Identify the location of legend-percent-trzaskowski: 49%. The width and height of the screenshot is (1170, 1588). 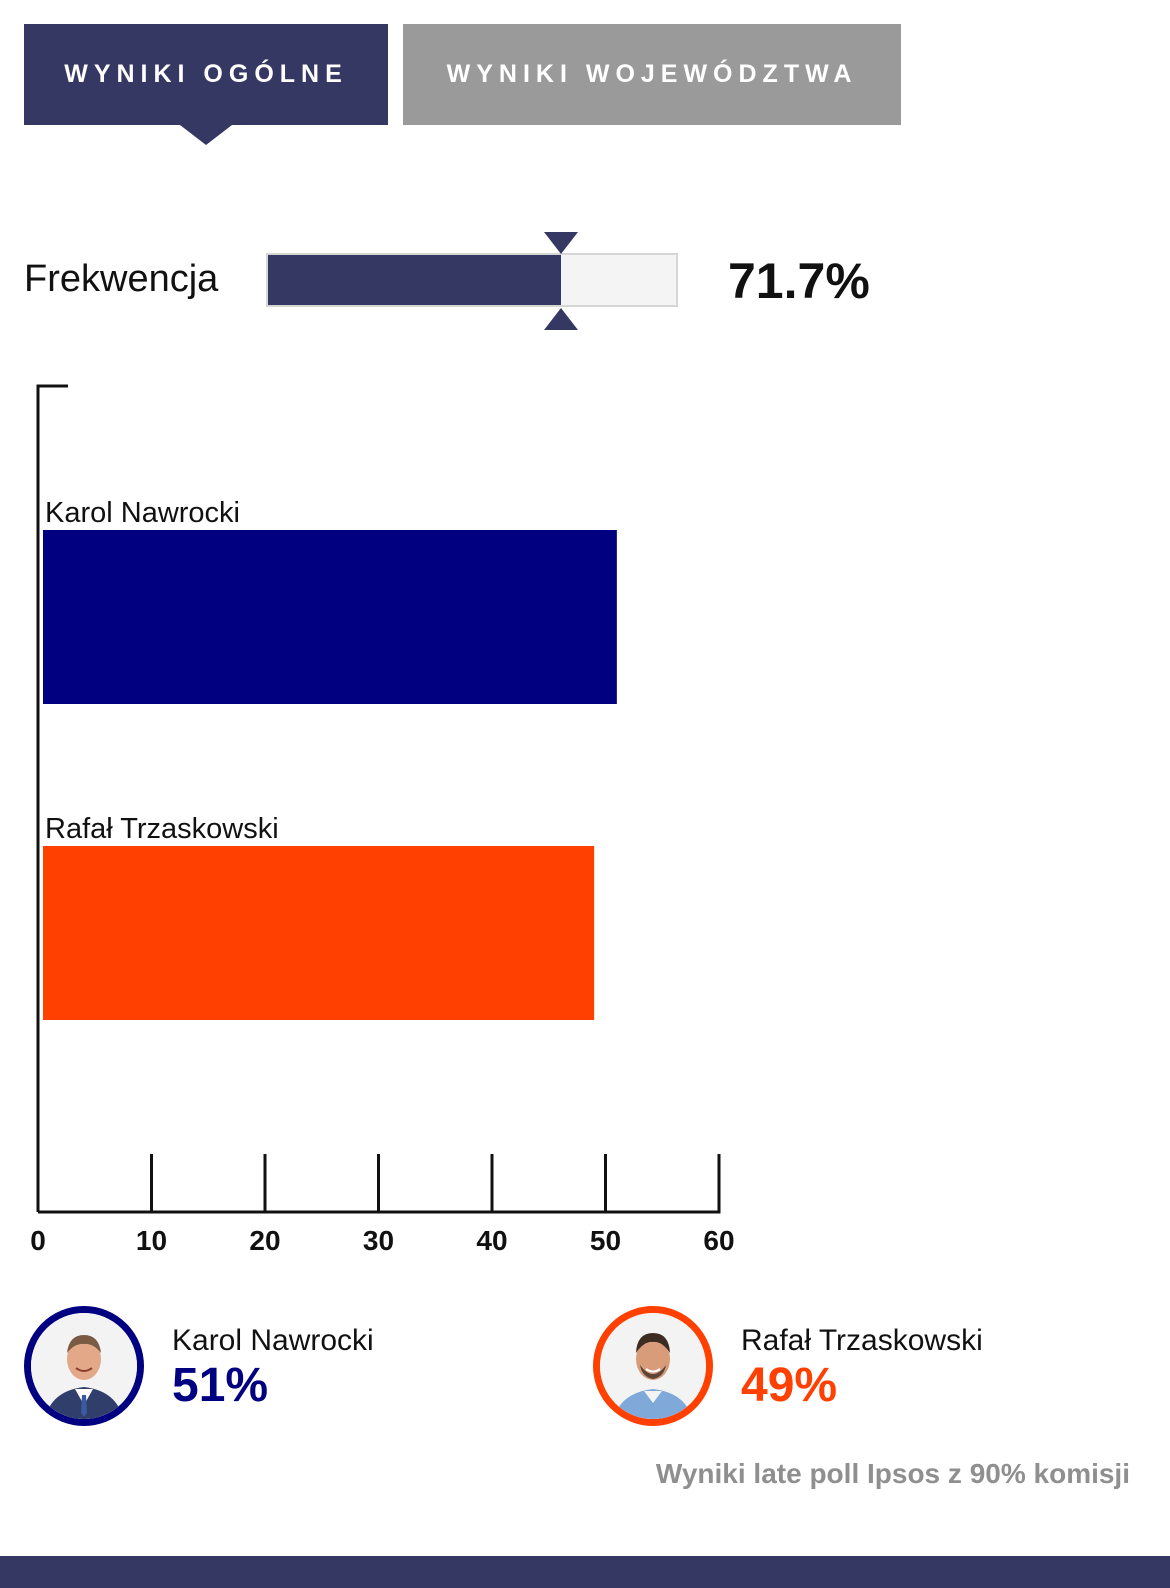
(789, 1385).